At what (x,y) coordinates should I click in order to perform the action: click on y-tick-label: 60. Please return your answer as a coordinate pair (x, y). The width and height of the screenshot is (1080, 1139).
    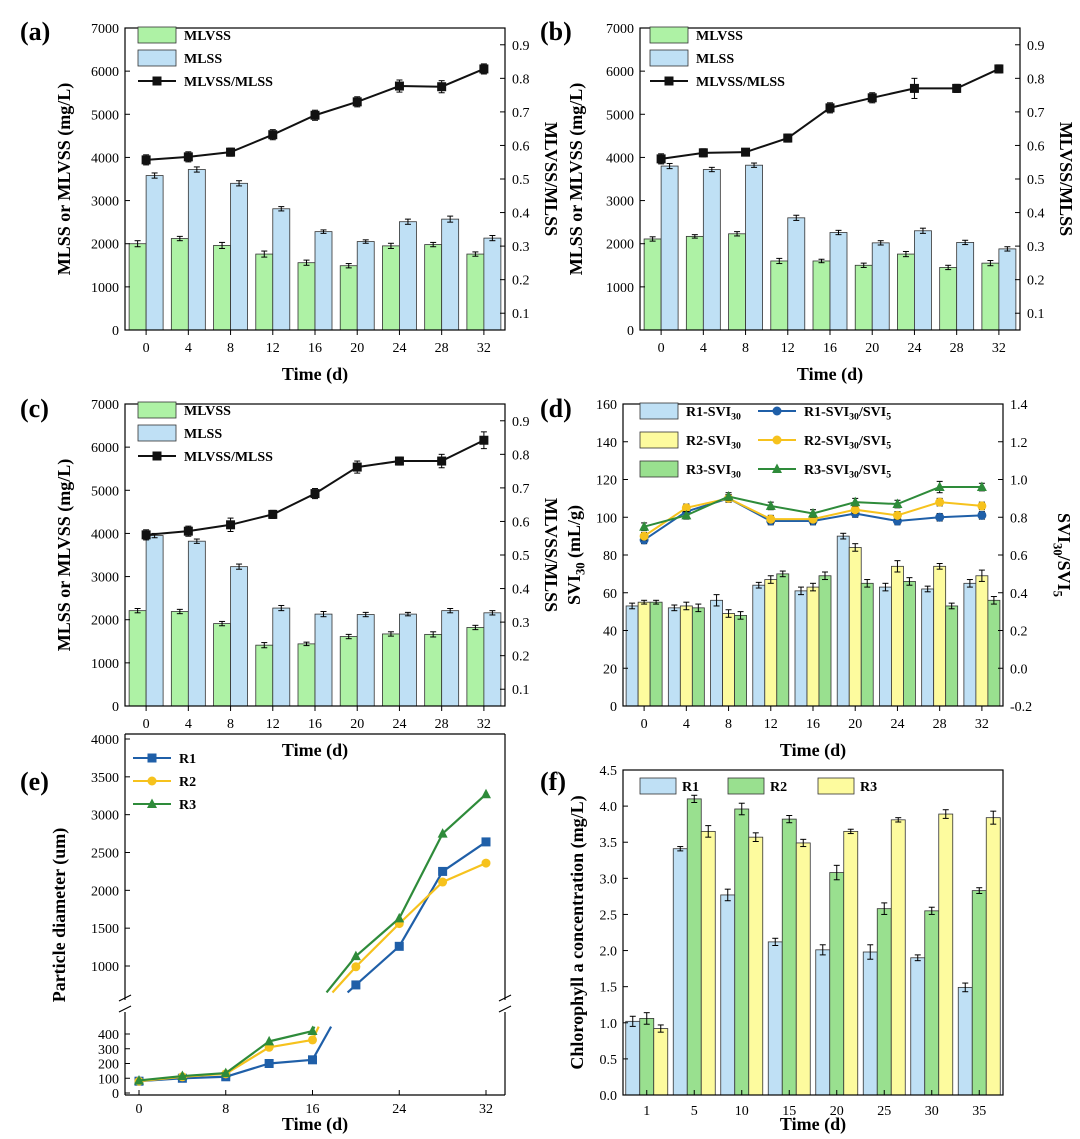
    Looking at the image, I should click on (610, 594).